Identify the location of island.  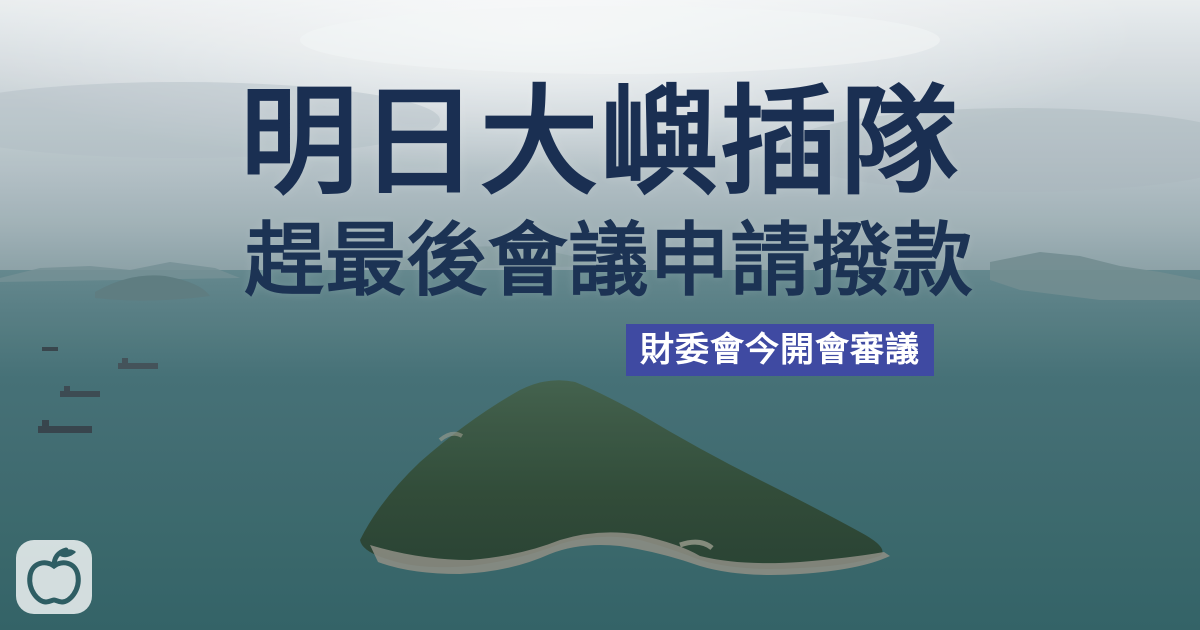
(621, 474).